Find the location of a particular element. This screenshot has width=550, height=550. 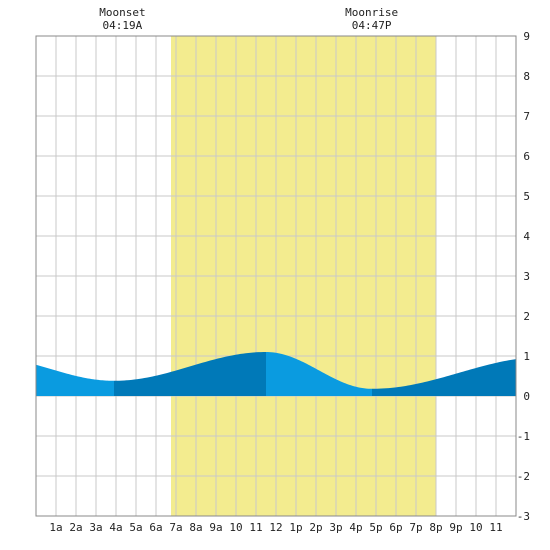

y-tick-label: -1 is located at coordinates (523, 436).